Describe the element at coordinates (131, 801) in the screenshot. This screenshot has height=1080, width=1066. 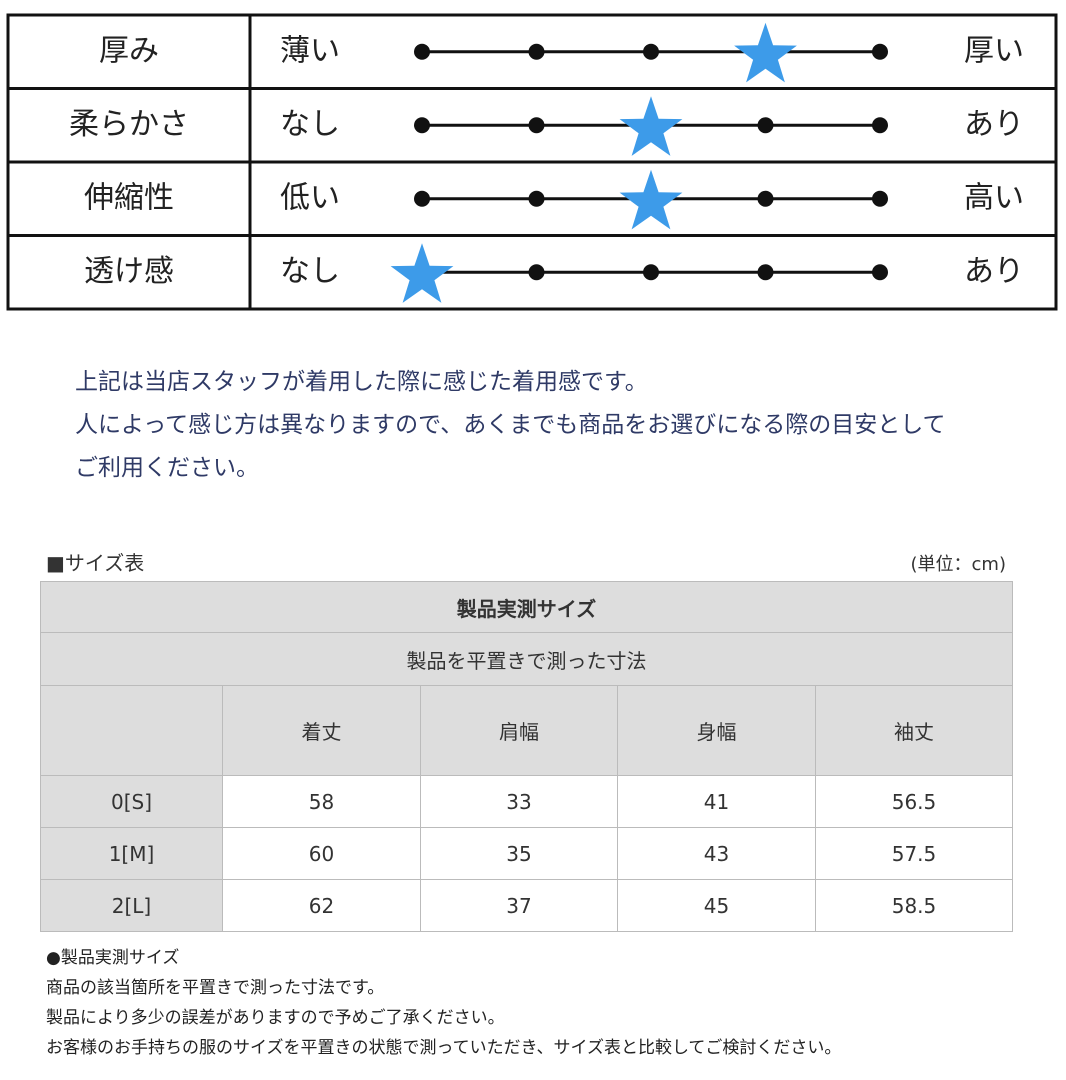
I see `row-header: 0[S]` at that location.